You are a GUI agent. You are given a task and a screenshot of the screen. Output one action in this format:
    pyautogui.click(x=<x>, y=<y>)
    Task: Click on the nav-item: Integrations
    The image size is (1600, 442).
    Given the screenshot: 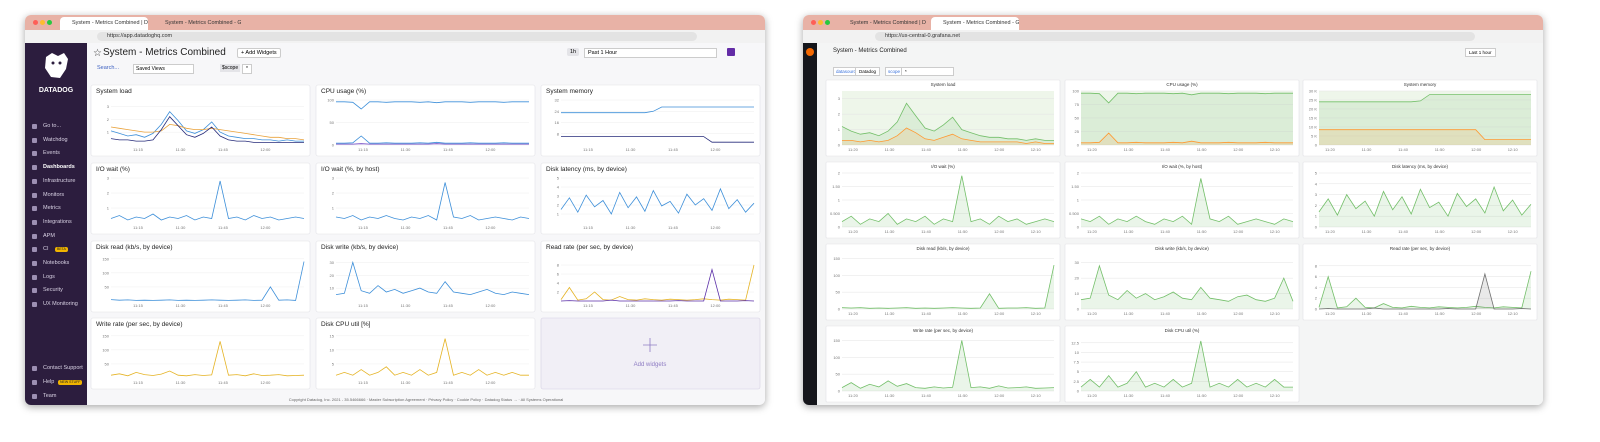 What is the action you would take?
    pyautogui.click(x=57, y=221)
    